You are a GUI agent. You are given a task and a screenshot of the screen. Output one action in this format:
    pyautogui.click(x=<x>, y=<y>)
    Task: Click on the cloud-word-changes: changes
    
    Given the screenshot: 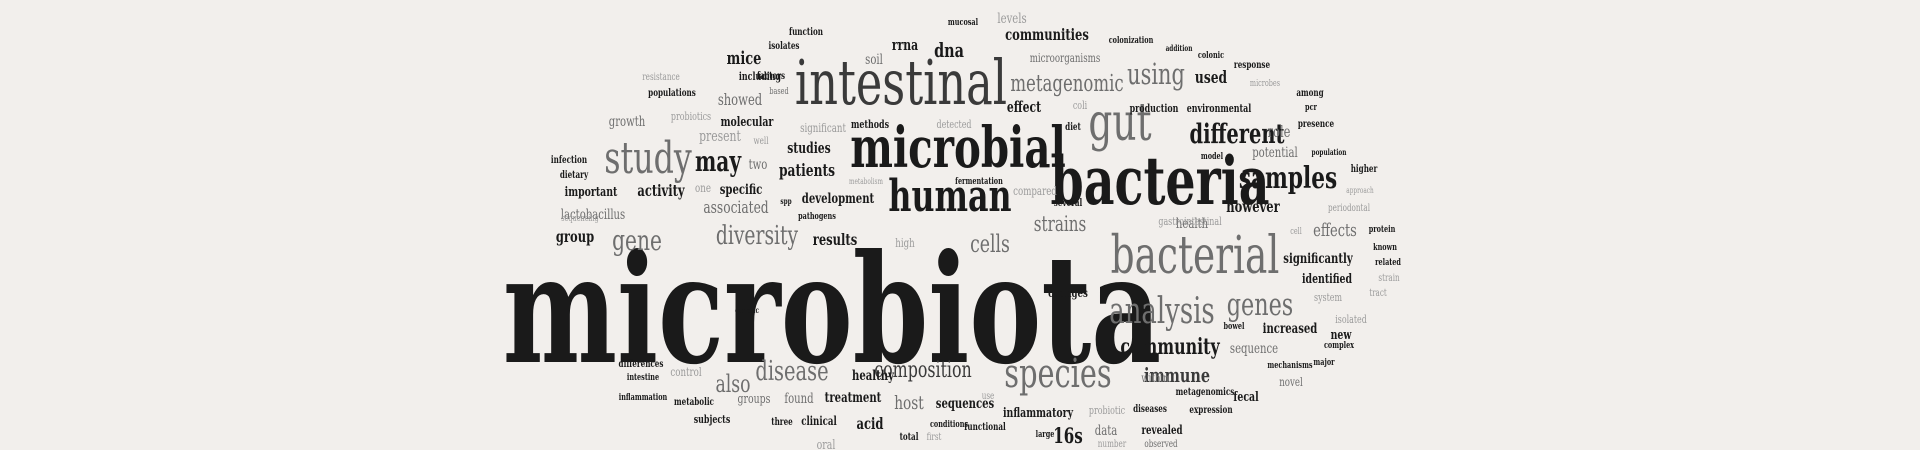 What is the action you would take?
    pyautogui.click(x=1068, y=293)
    